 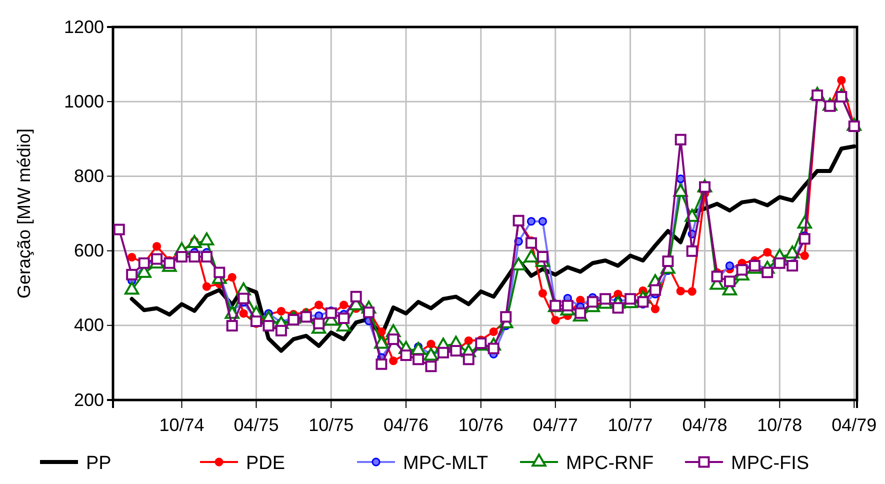 I want to click on legend-label: MPC-FIS, so click(x=770, y=463).